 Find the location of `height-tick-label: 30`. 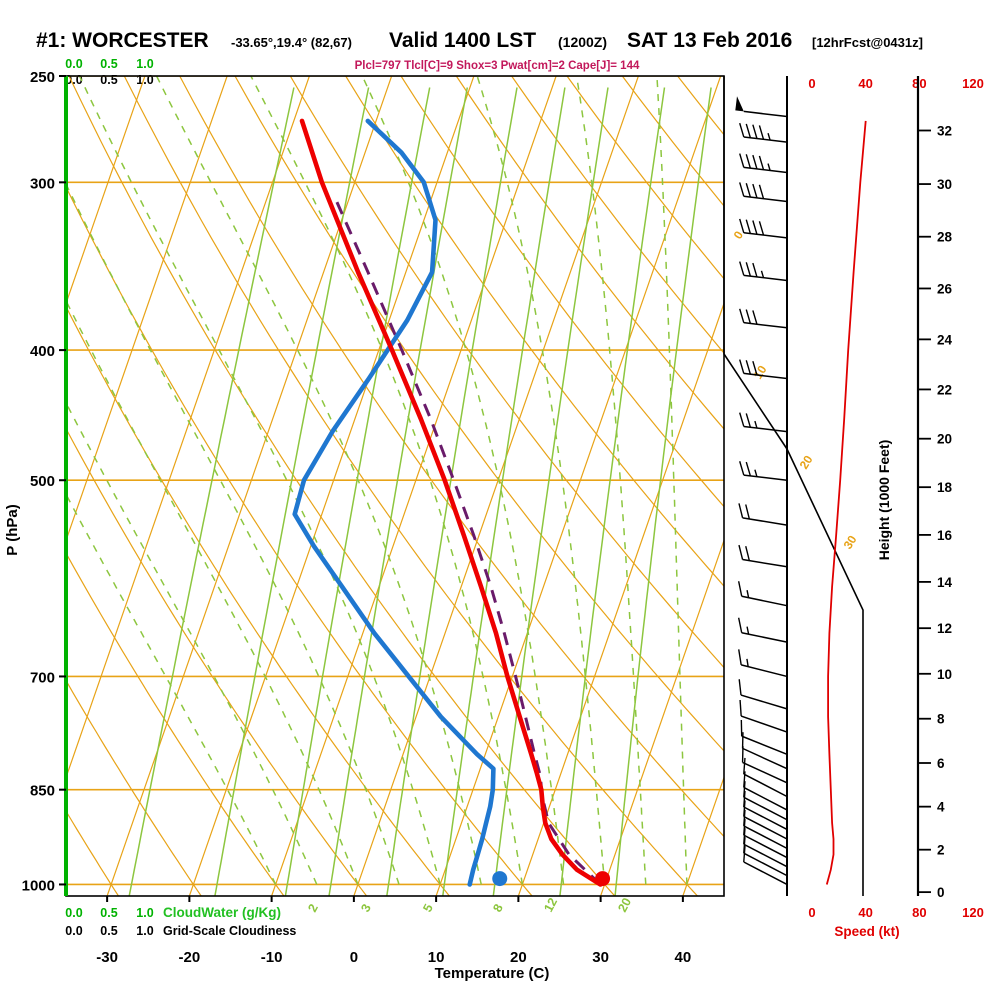

height-tick-label: 30 is located at coordinates (944, 184).